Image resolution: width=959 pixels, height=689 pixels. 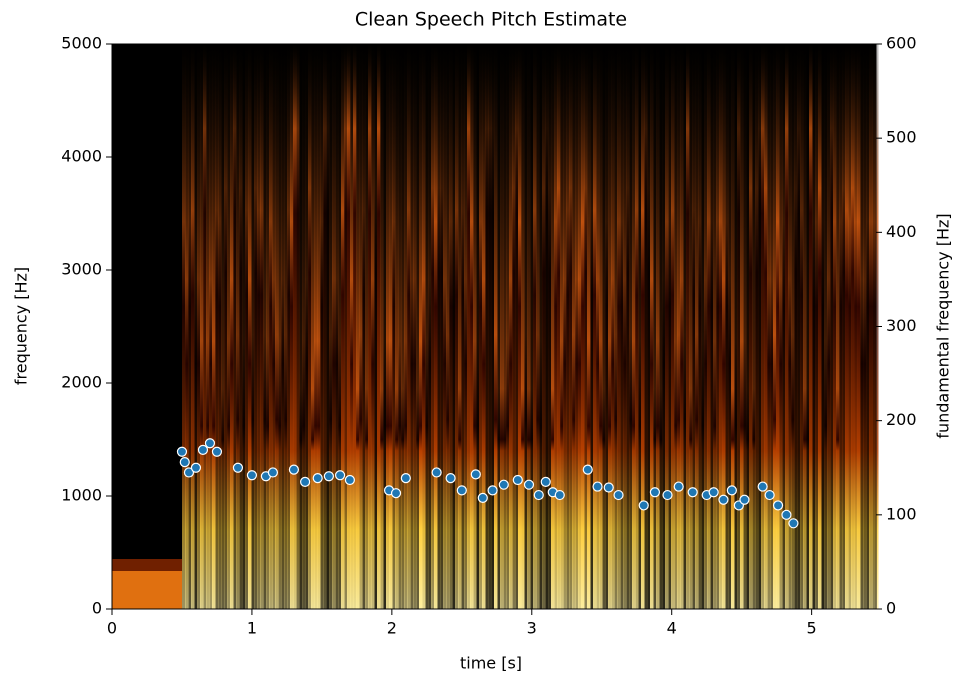 What do you see at coordinates (81, 382) in the screenshot?
I see `y-tick-label: 2000` at bounding box center [81, 382].